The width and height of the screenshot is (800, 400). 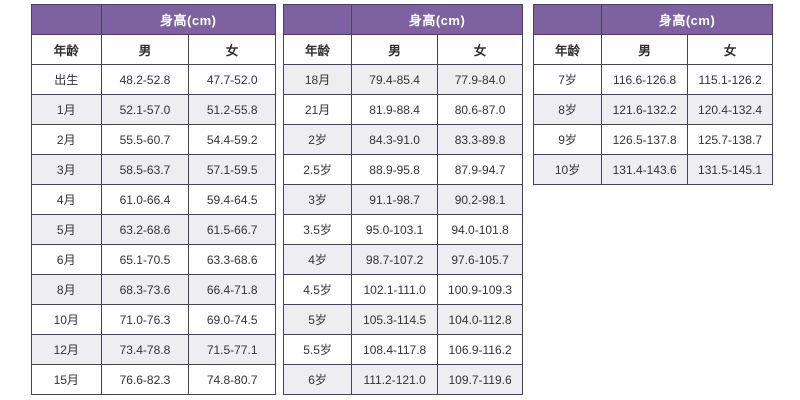 What do you see at coordinates (395, 349) in the screenshot?
I see `male-range-cell: 108.4-117.8` at bounding box center [395, 349].